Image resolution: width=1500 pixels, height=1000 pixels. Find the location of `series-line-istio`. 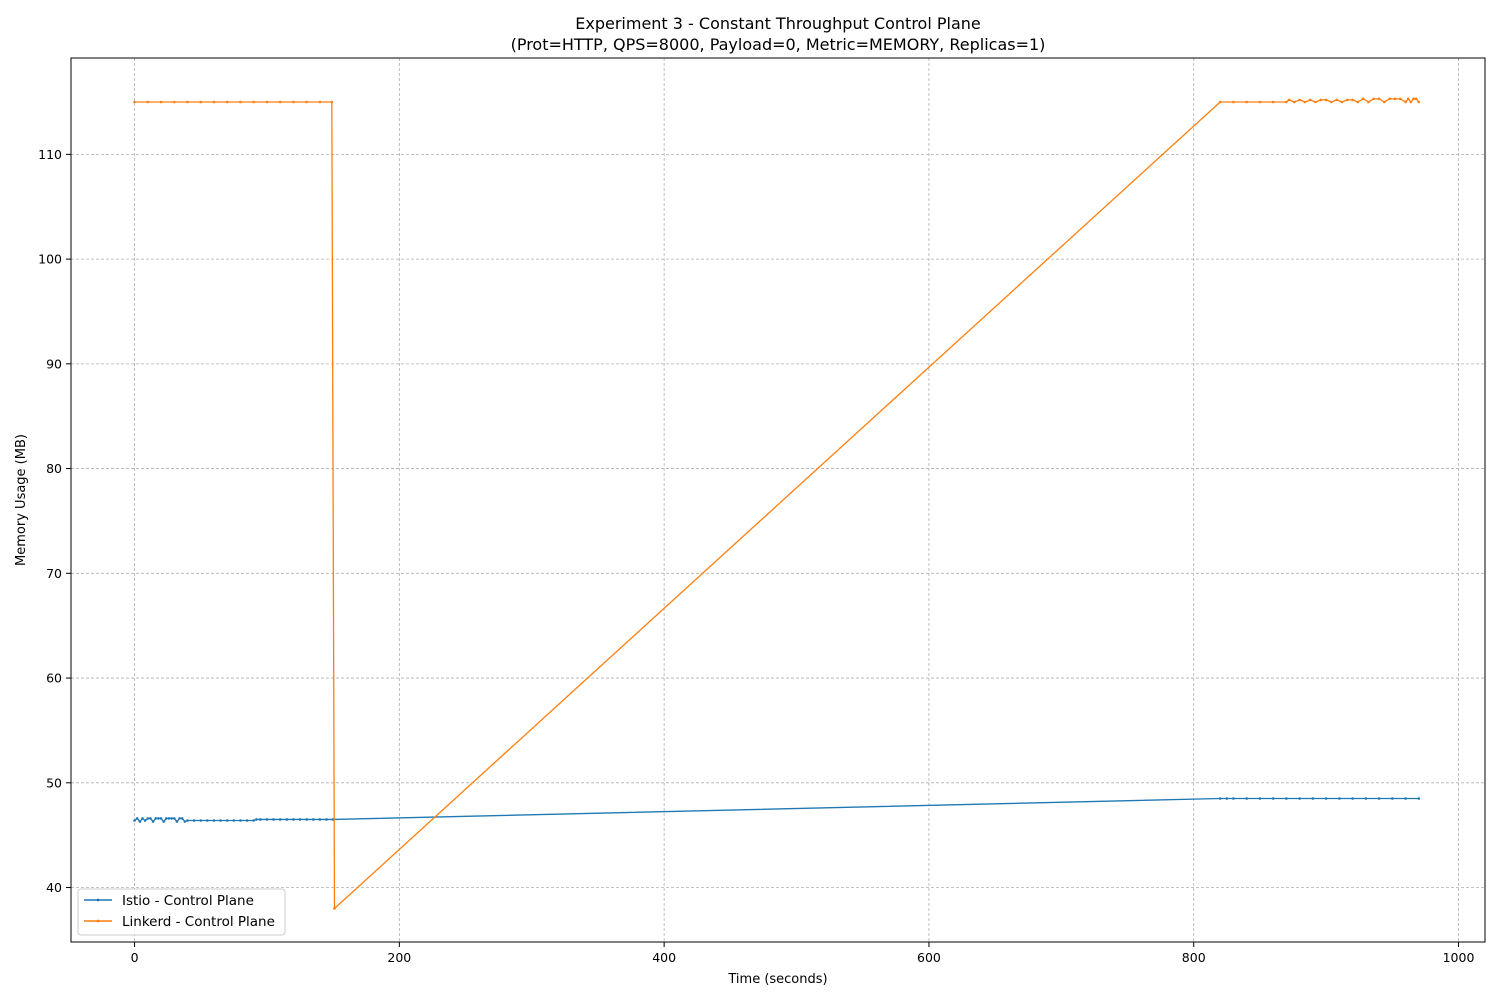

series-line-istio is located at coordinates (776, 810).